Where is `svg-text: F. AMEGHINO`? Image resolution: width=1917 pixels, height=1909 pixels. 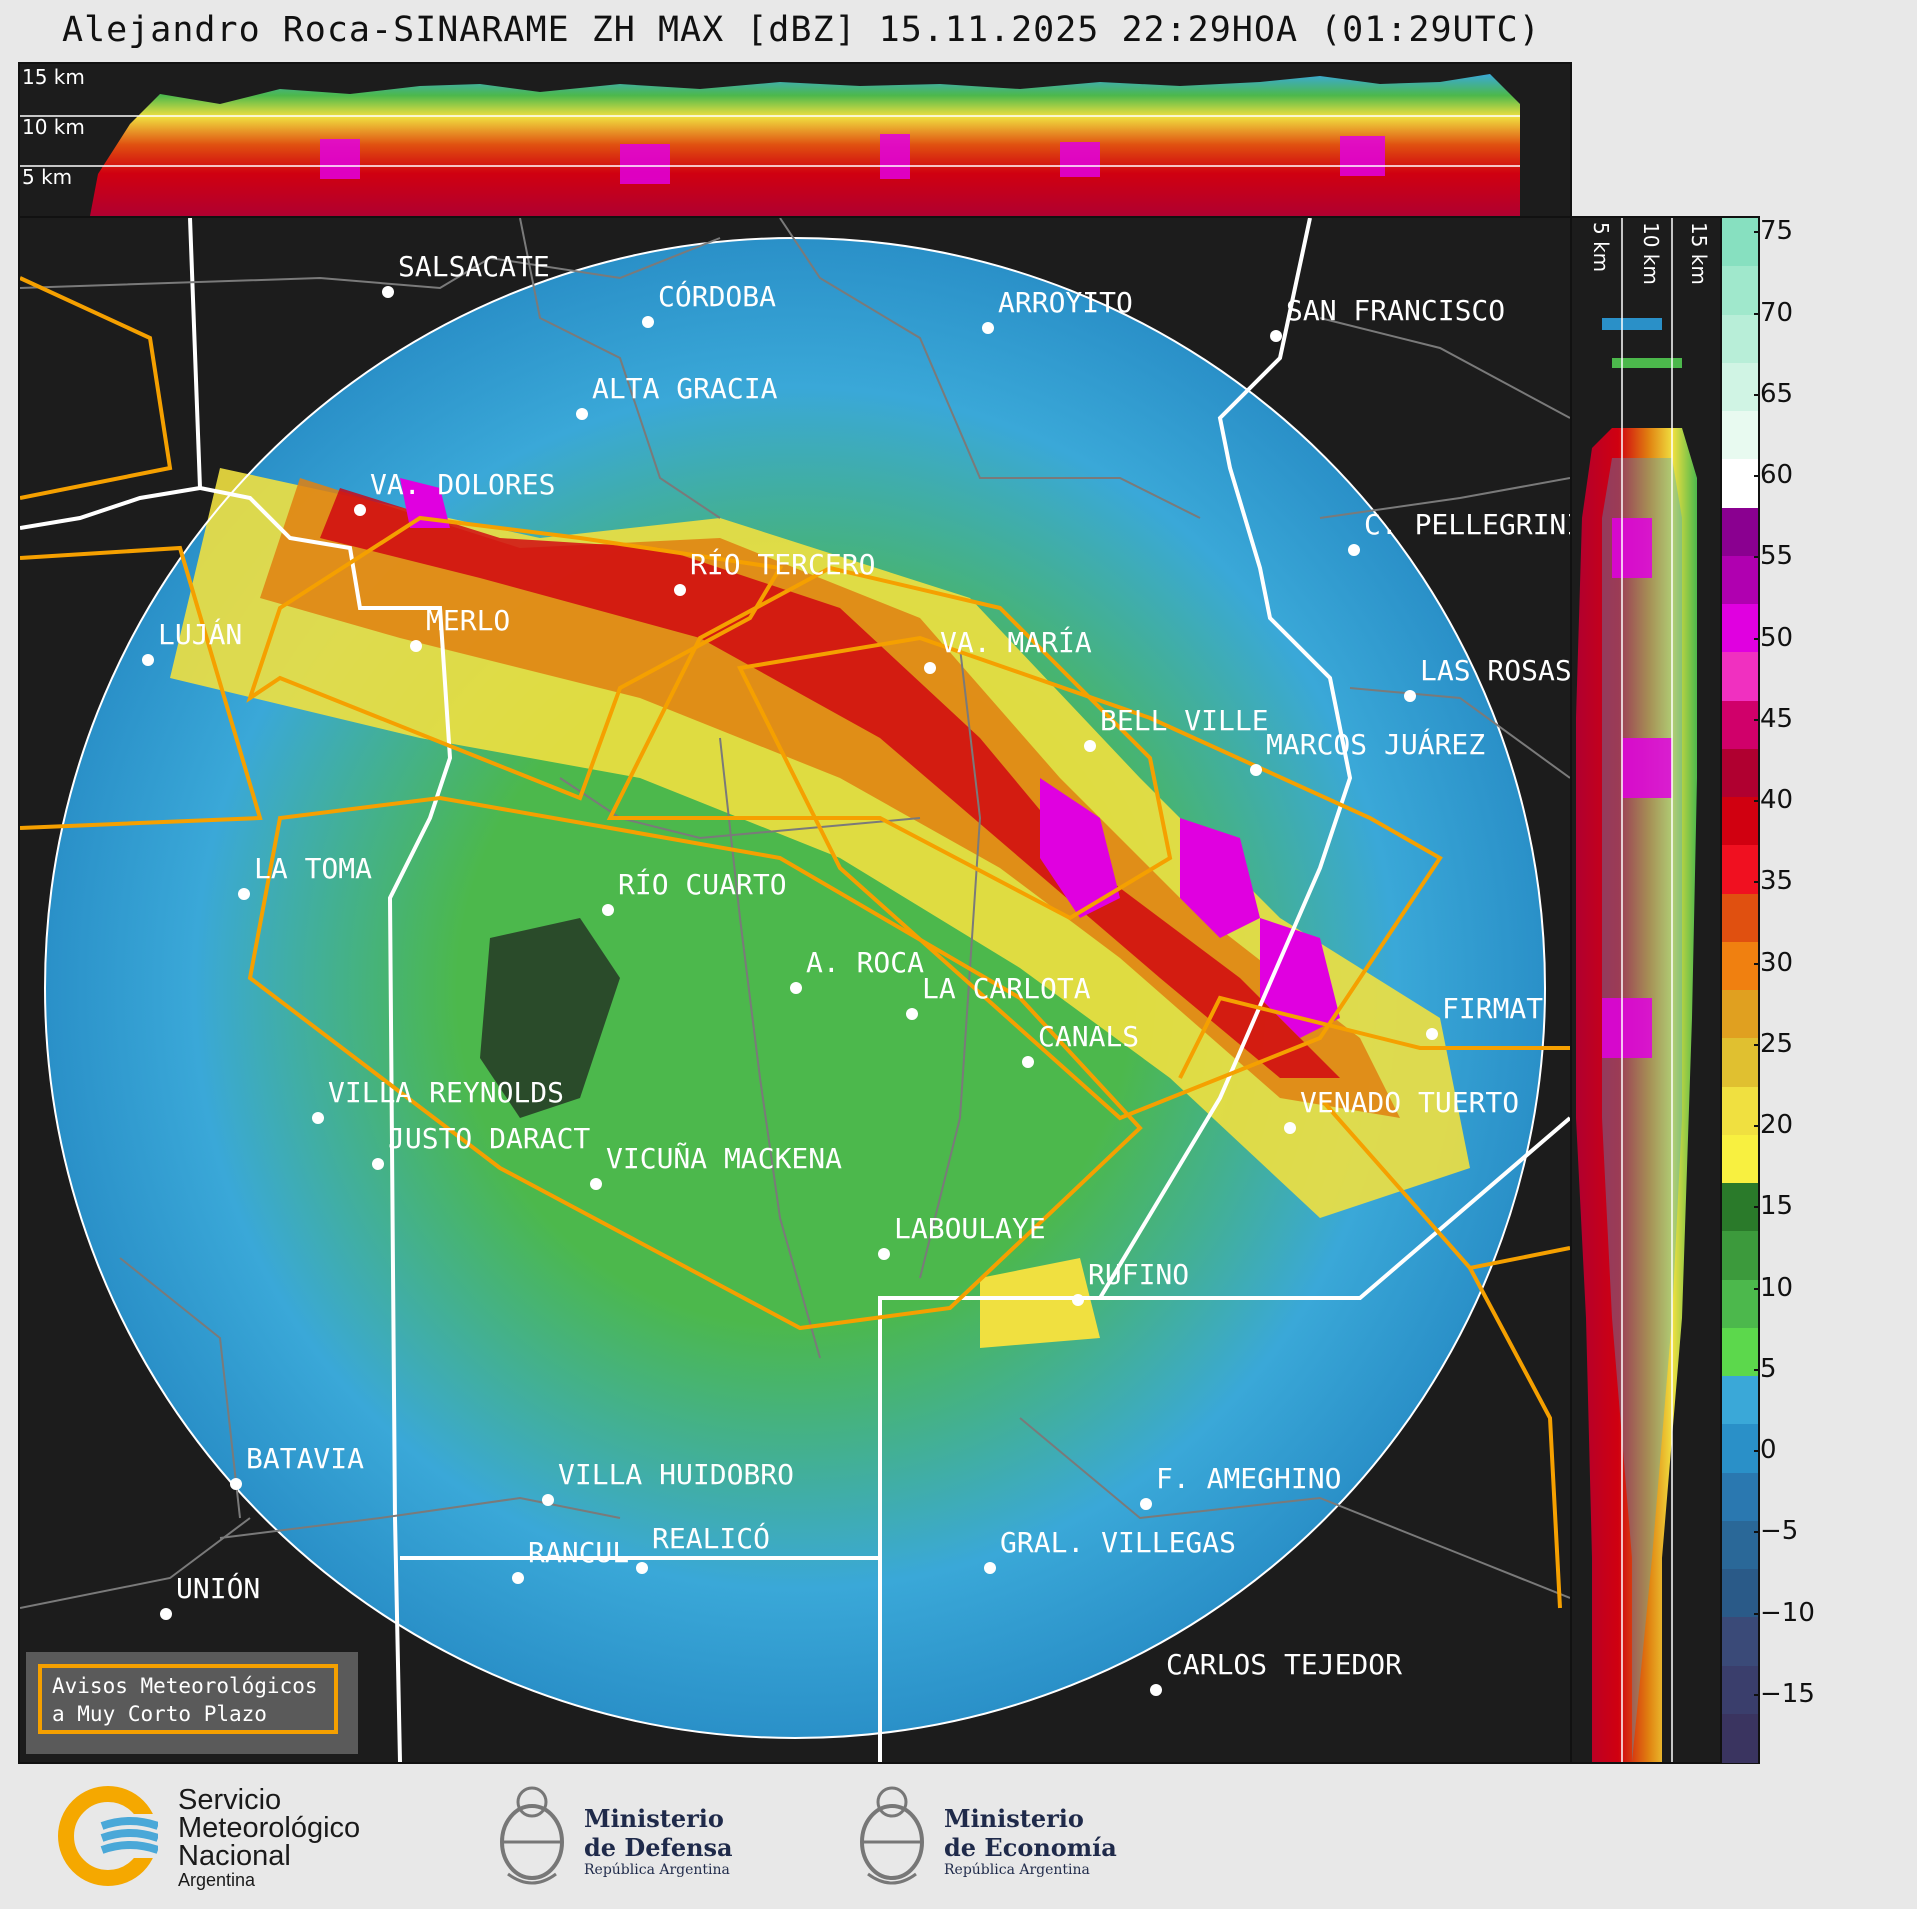
svg-text: F. AMEGHINO is located at coordinates (1248, 1478).